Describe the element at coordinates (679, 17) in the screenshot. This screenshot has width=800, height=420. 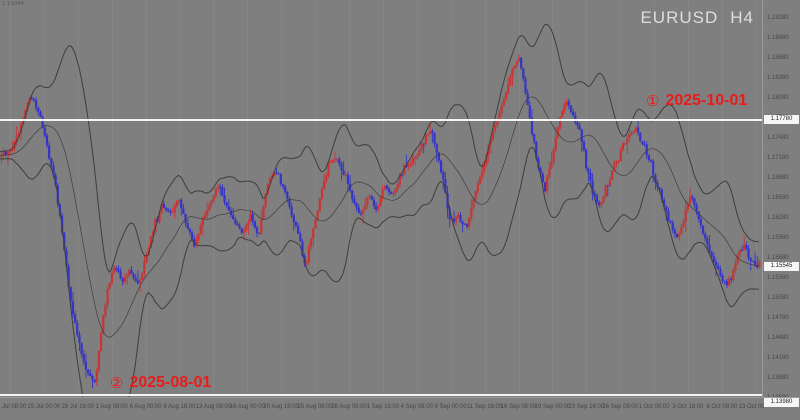
I see `symbol-label: EURUSD` at that location.